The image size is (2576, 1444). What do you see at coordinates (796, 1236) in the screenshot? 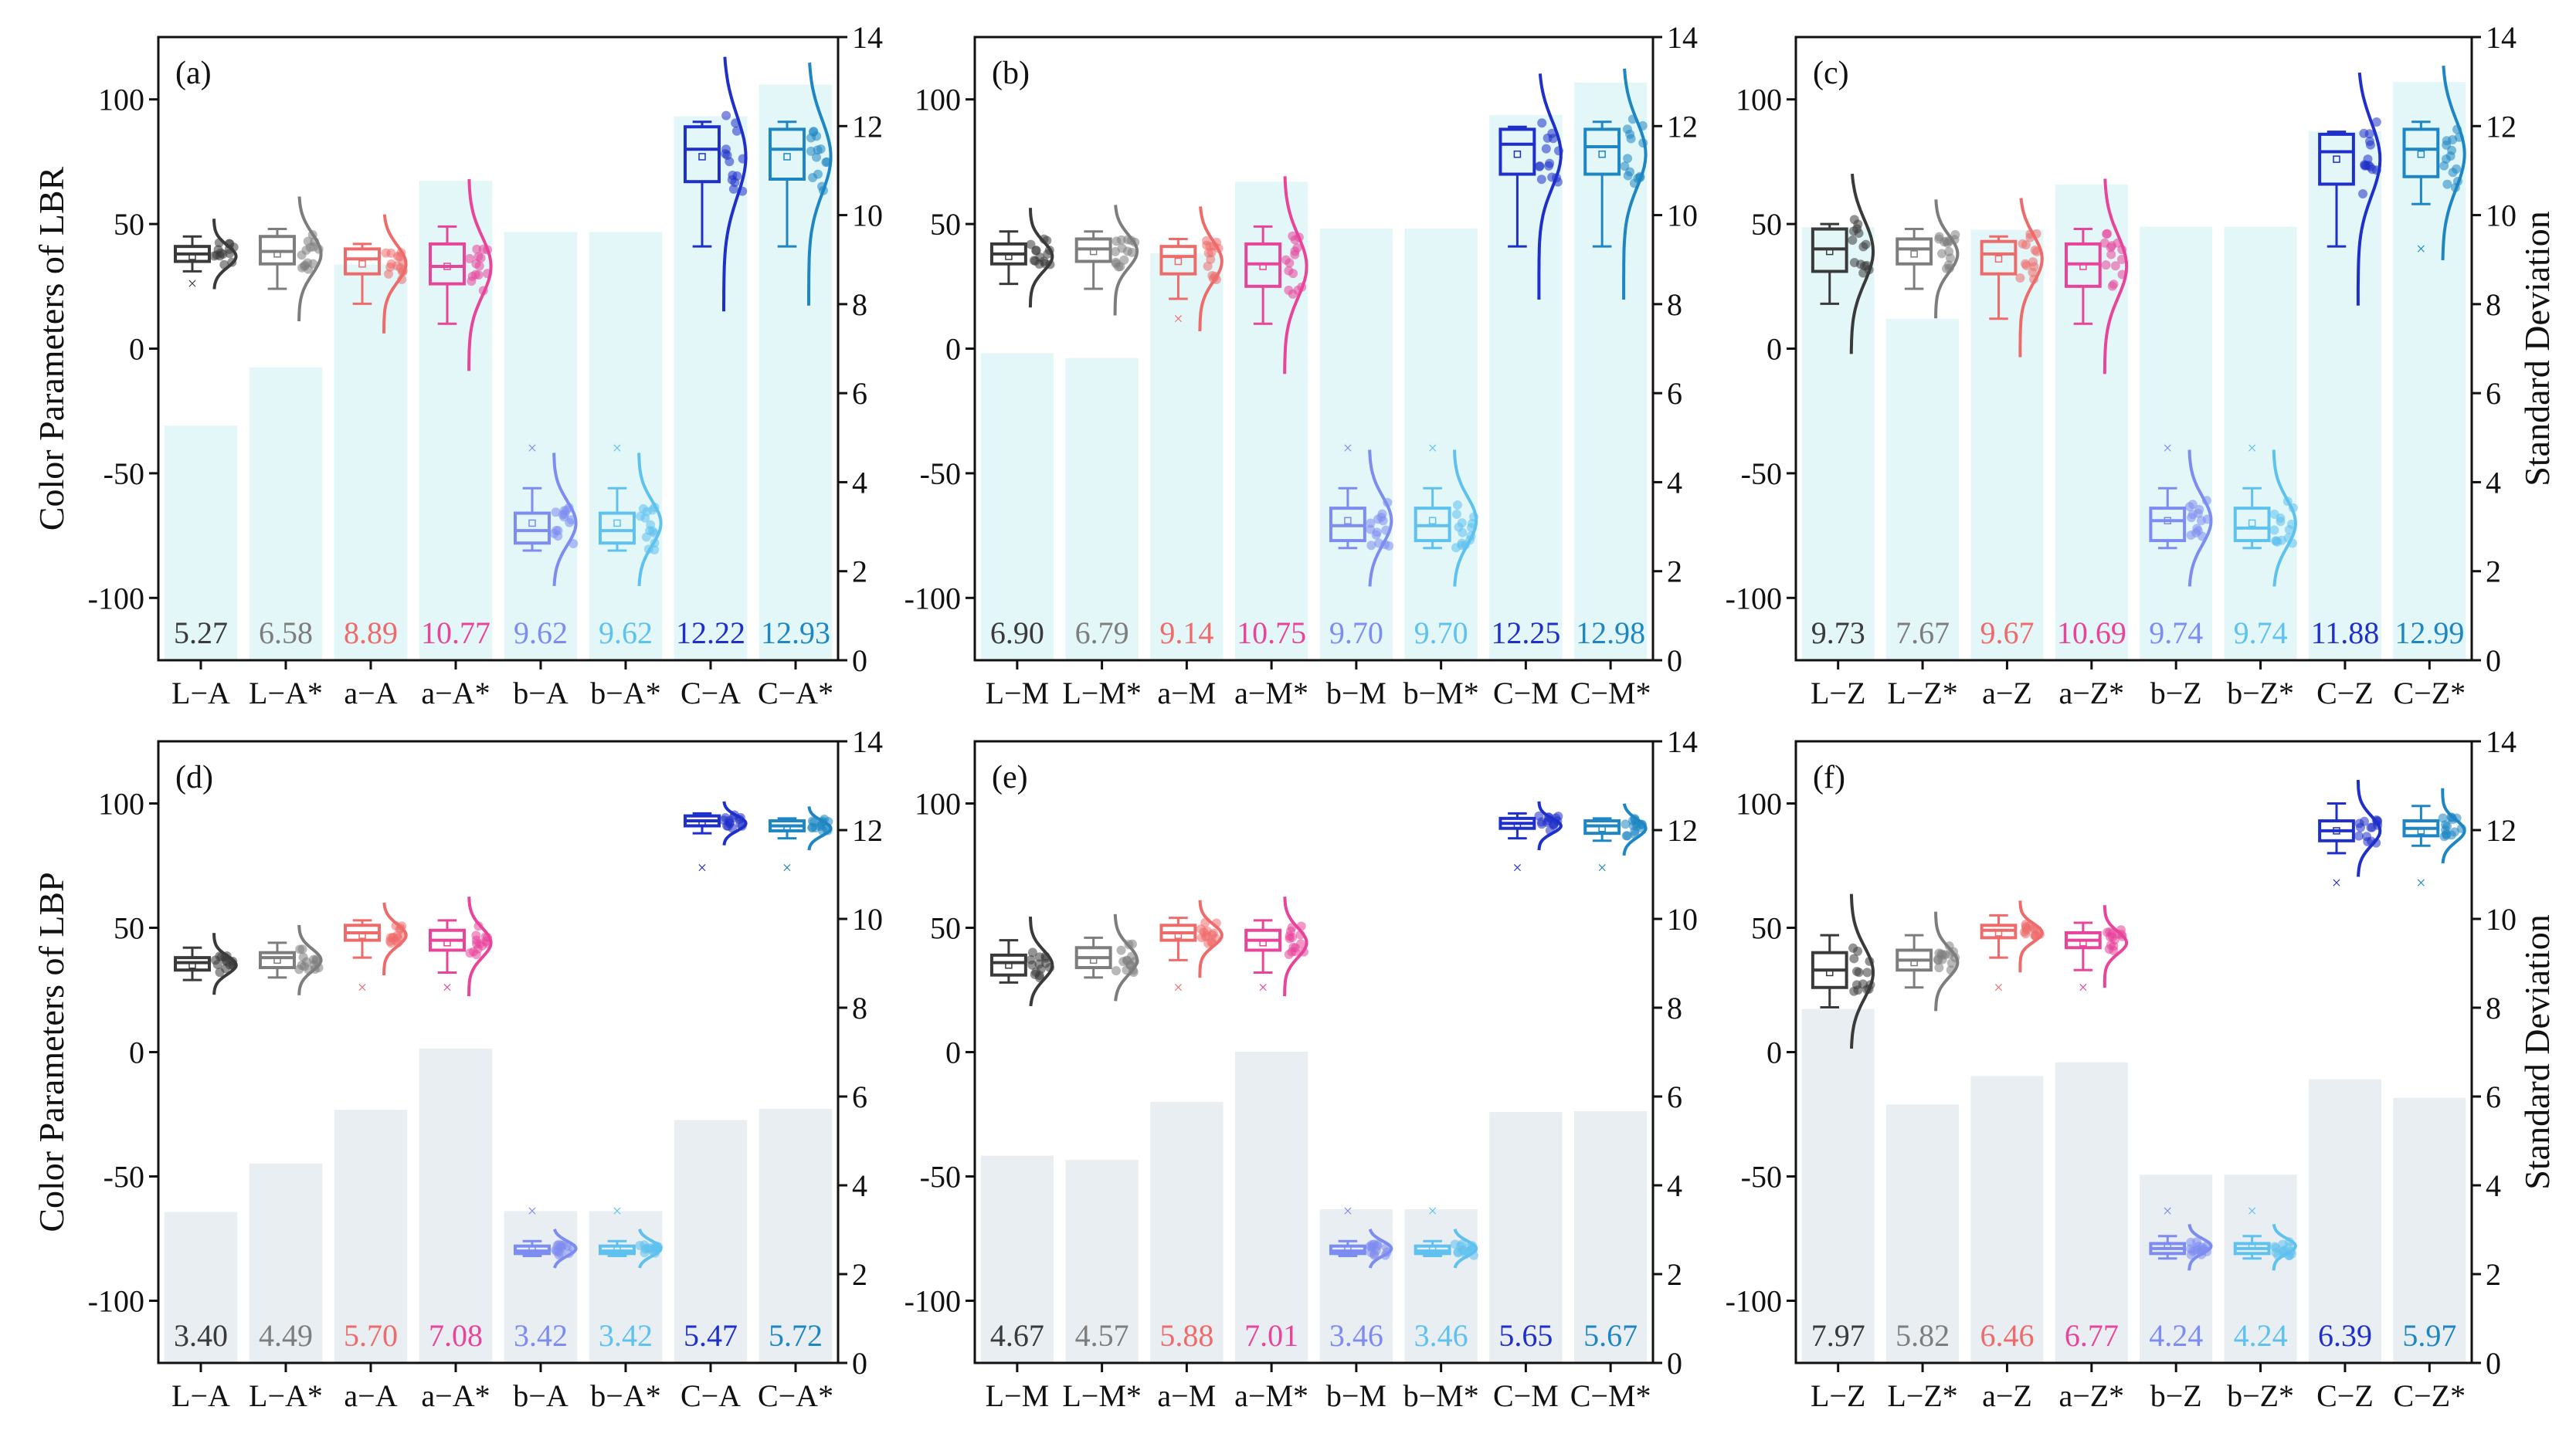
I see `panel-d-sd-bar` at bounding box center [796, 1236].